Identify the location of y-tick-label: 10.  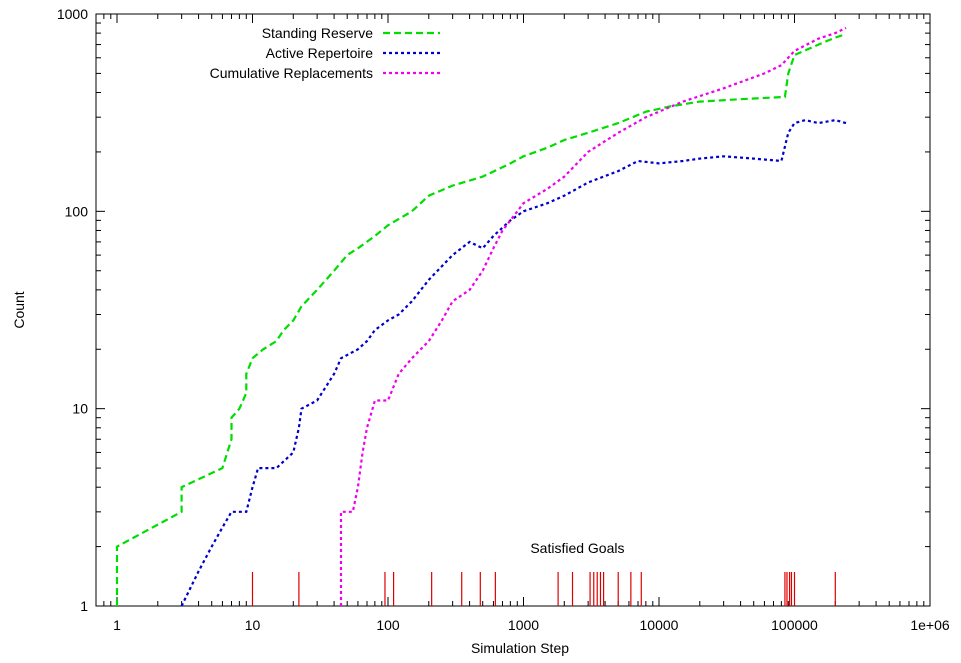
(80, 409).